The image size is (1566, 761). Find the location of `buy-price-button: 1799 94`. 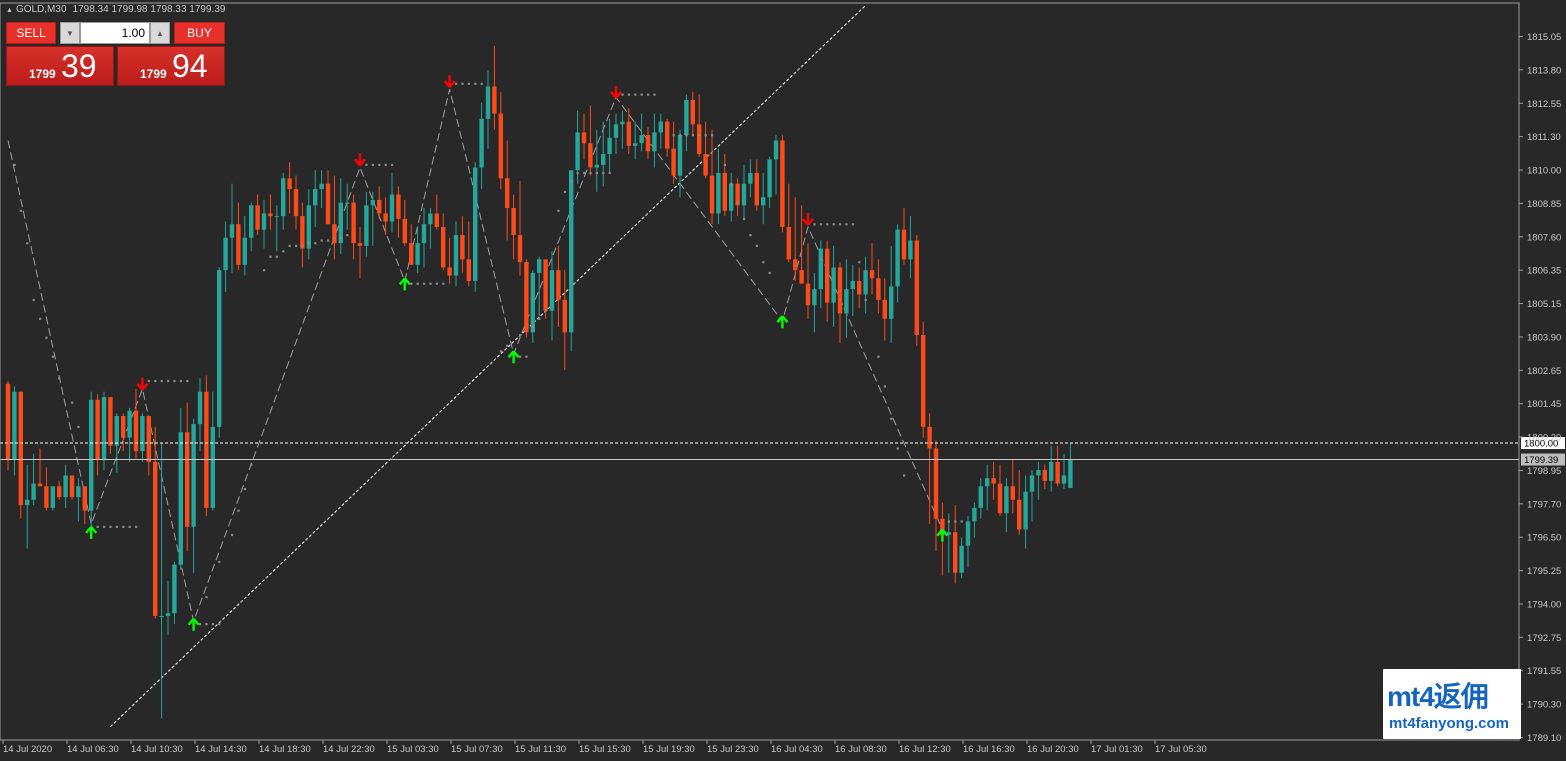

buy-price-button: 1799 94 is located at coordinates (171, 66).